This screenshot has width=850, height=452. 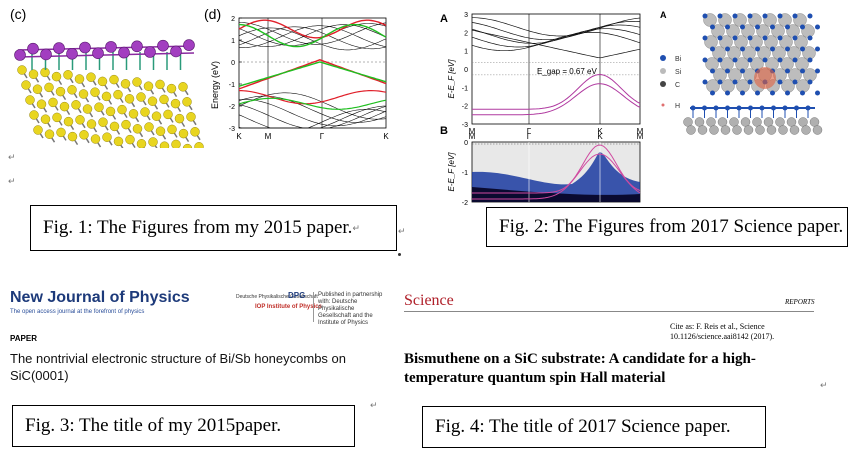 I want to click on ytick-a: 2, so click(x=466, y=33).